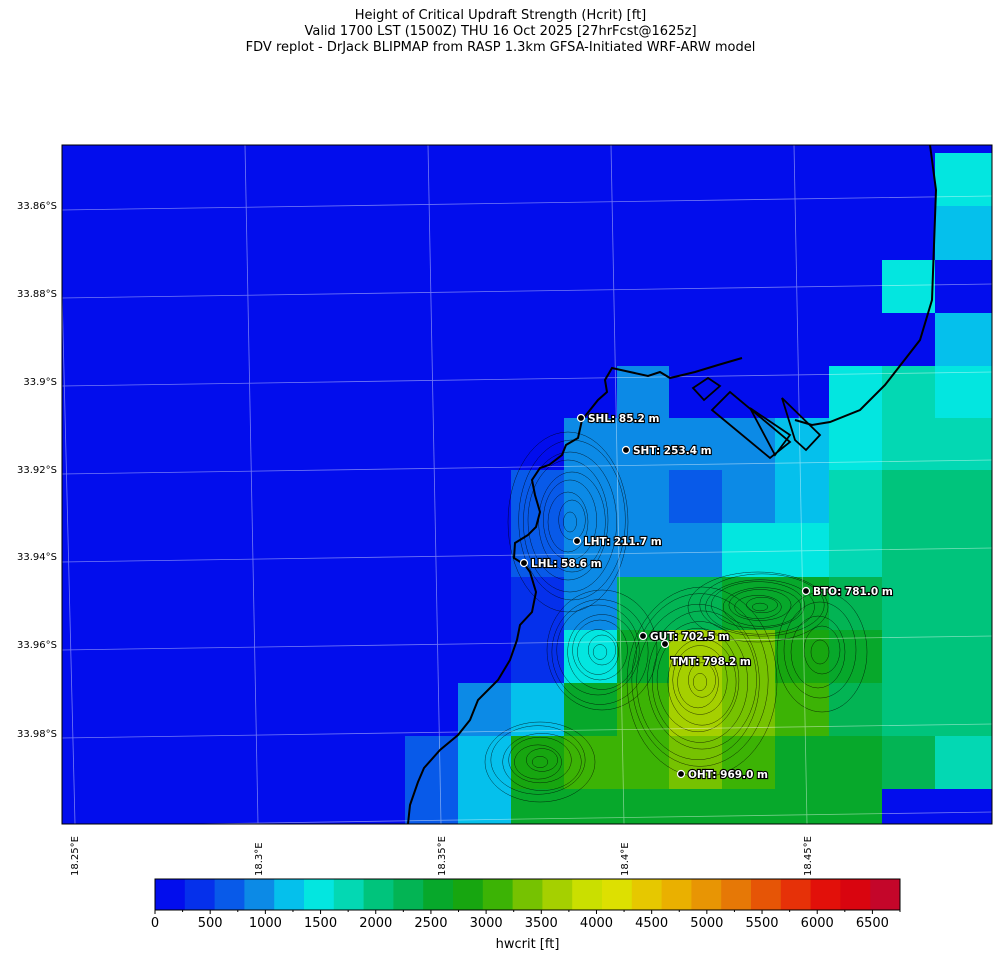 The width and height of the screenshot is (1001, 962). Describe the element at coordinates (762, 923) in the screenshot. I see `colorbar-tick-label: 5500` at that location.